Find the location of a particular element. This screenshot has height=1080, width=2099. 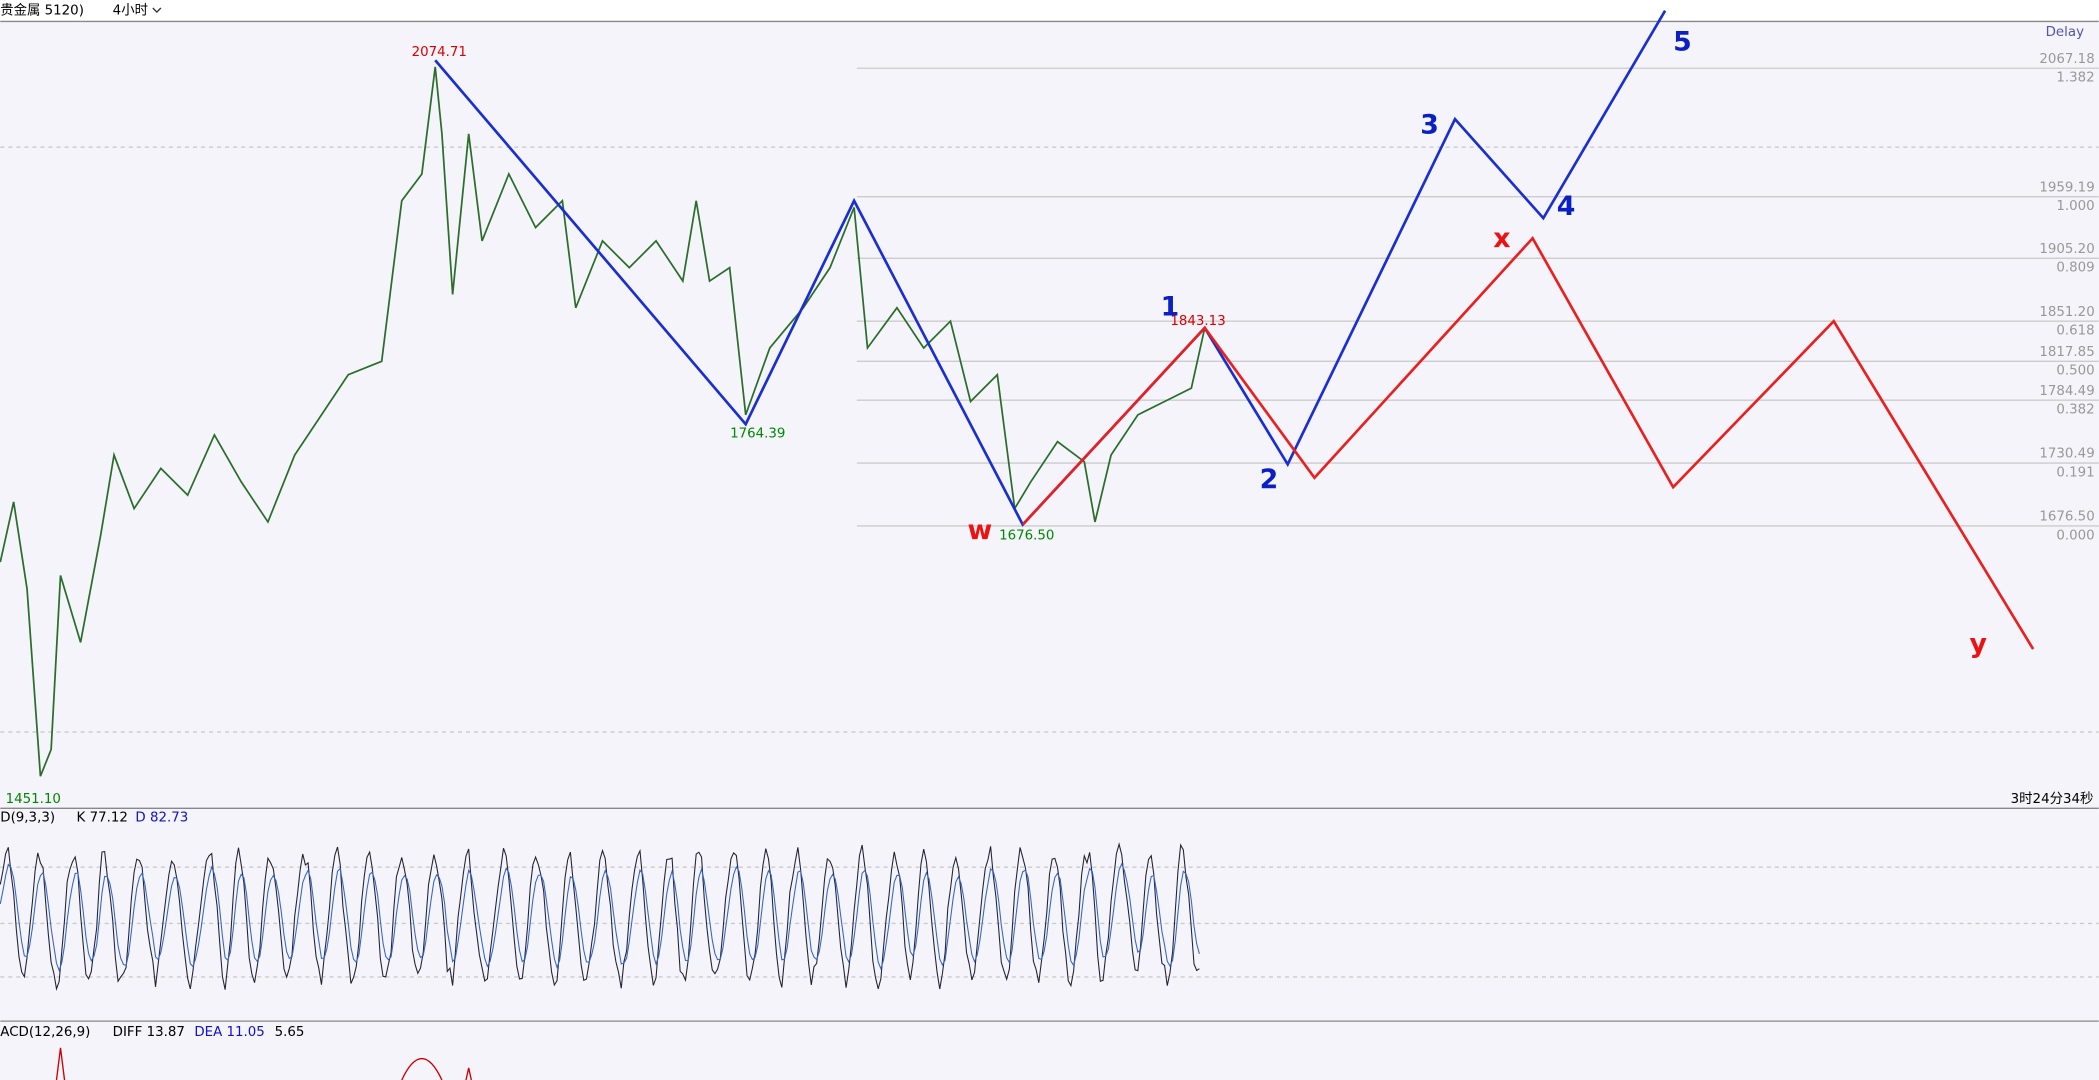

macd-name: ACD(12,26,9) is located at coordinates (45, 1032).